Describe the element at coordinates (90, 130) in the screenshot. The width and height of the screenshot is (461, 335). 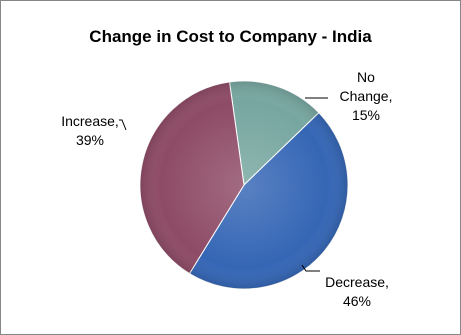
I see `data-label-increase: Increase, 39%` at that location.